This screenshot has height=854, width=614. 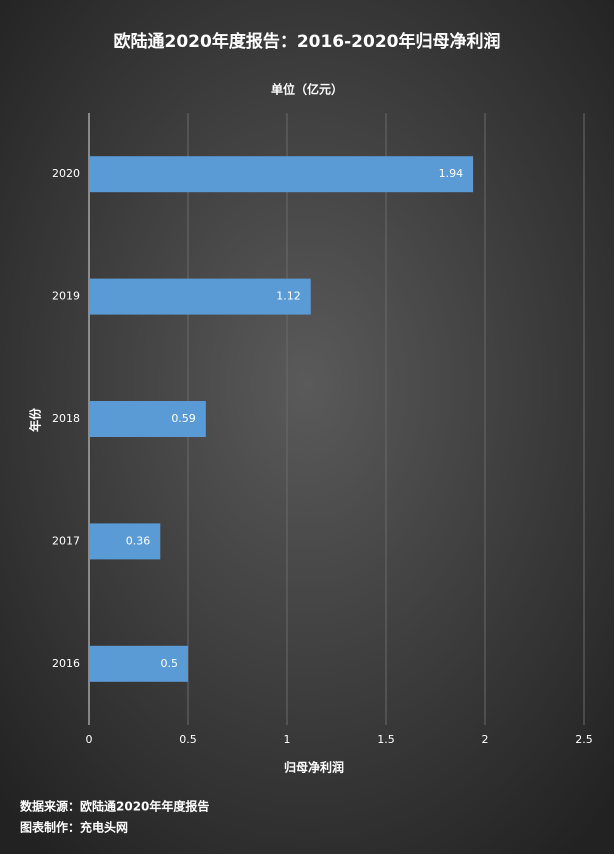 I want to click on x-tick-label: 1, so click(x=287, y=739).